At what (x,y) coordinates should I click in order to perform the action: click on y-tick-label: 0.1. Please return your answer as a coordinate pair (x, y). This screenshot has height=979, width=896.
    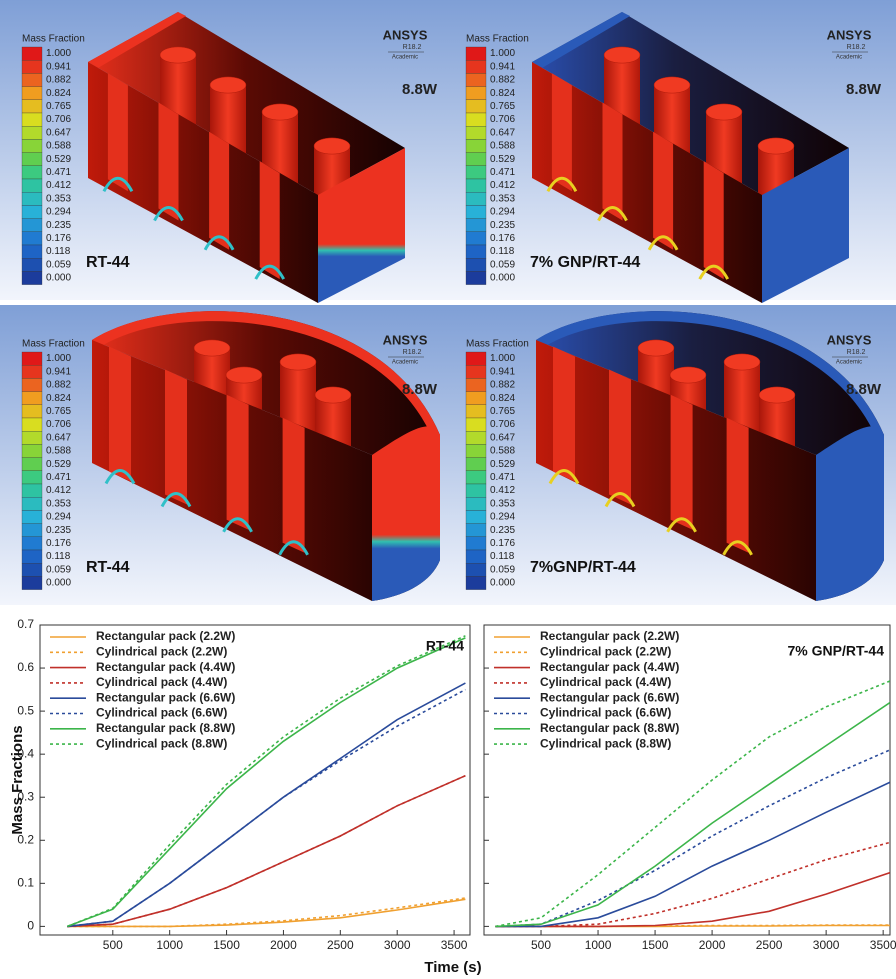
    Looking at the image, I should click on (25, 883).